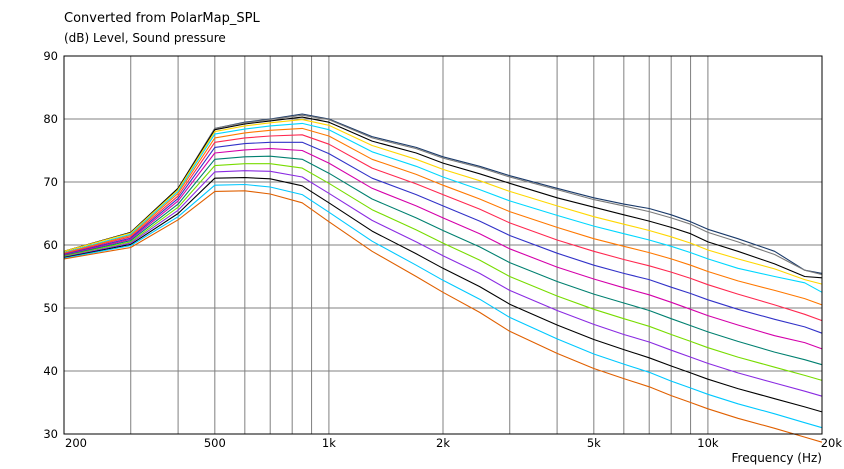 The image size is (844, 469). I want to click on x-tick-label: 20k, so click(832, 443).